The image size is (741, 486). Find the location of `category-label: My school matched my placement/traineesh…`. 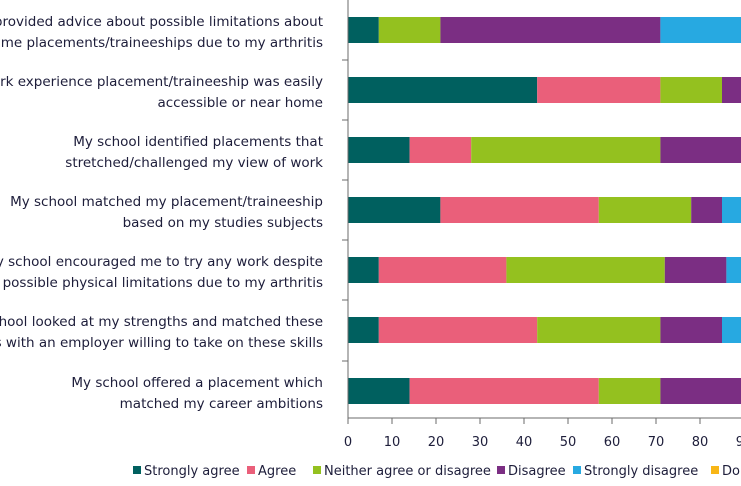

category-label: My school matched my placement/traineesh… is located at coordinates (166, 202).